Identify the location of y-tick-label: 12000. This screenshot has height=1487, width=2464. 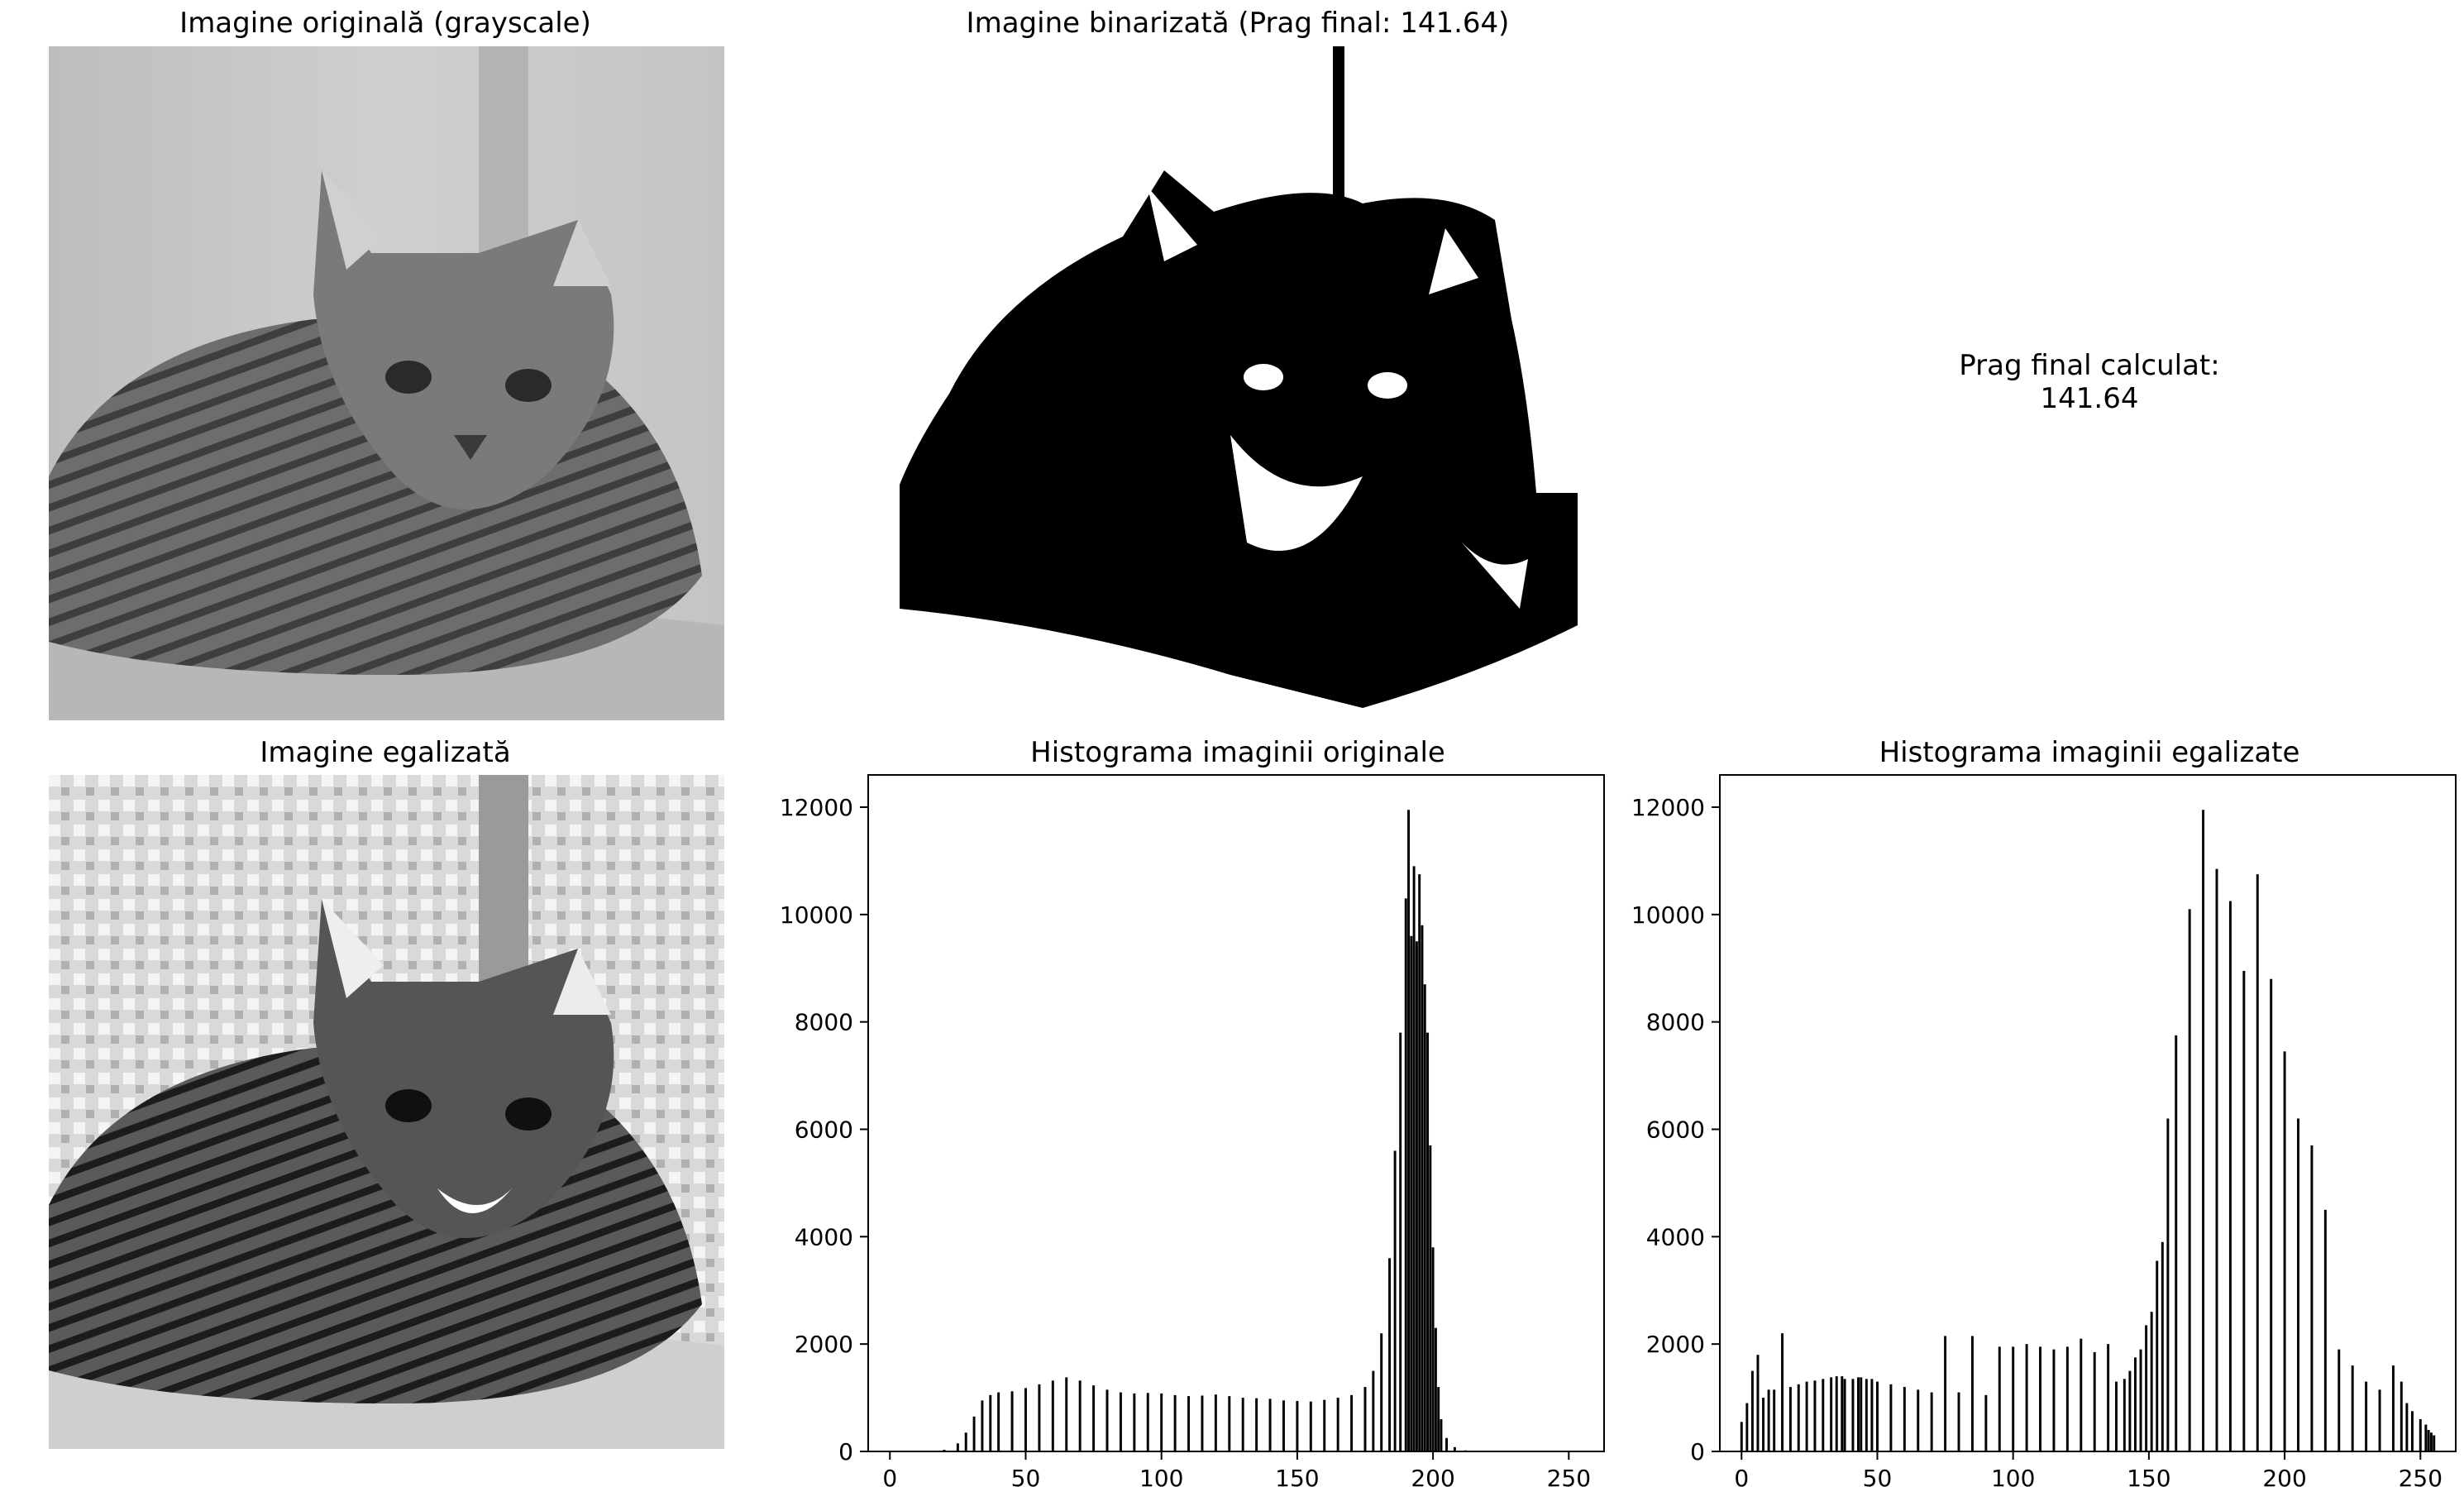
(1668, 807).